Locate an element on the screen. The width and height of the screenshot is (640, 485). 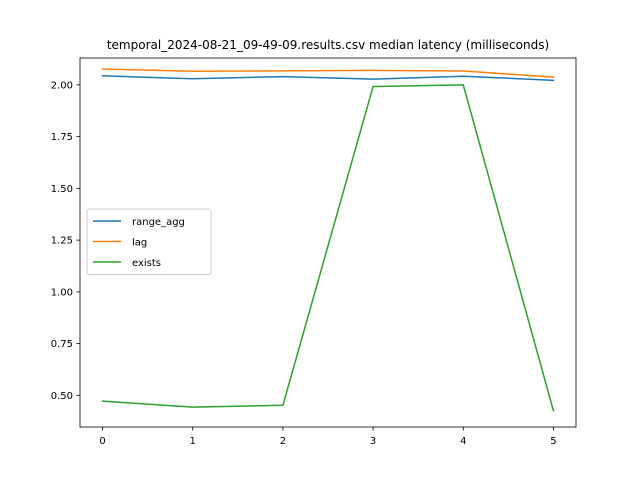
y-axis: 0.50 0.75 1.00 1.25 1.50 1.75 2.00 is located at coordinates (65, 241).